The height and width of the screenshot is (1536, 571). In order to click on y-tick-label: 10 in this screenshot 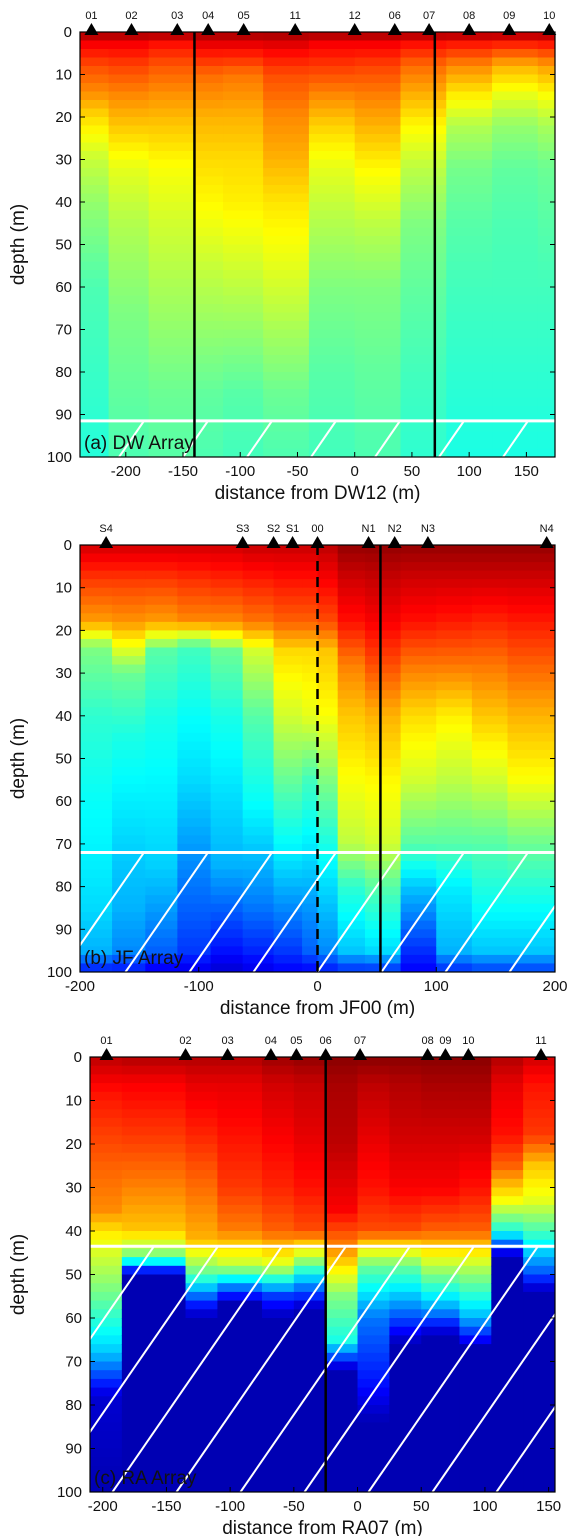, I will do `click(63, 75)`.